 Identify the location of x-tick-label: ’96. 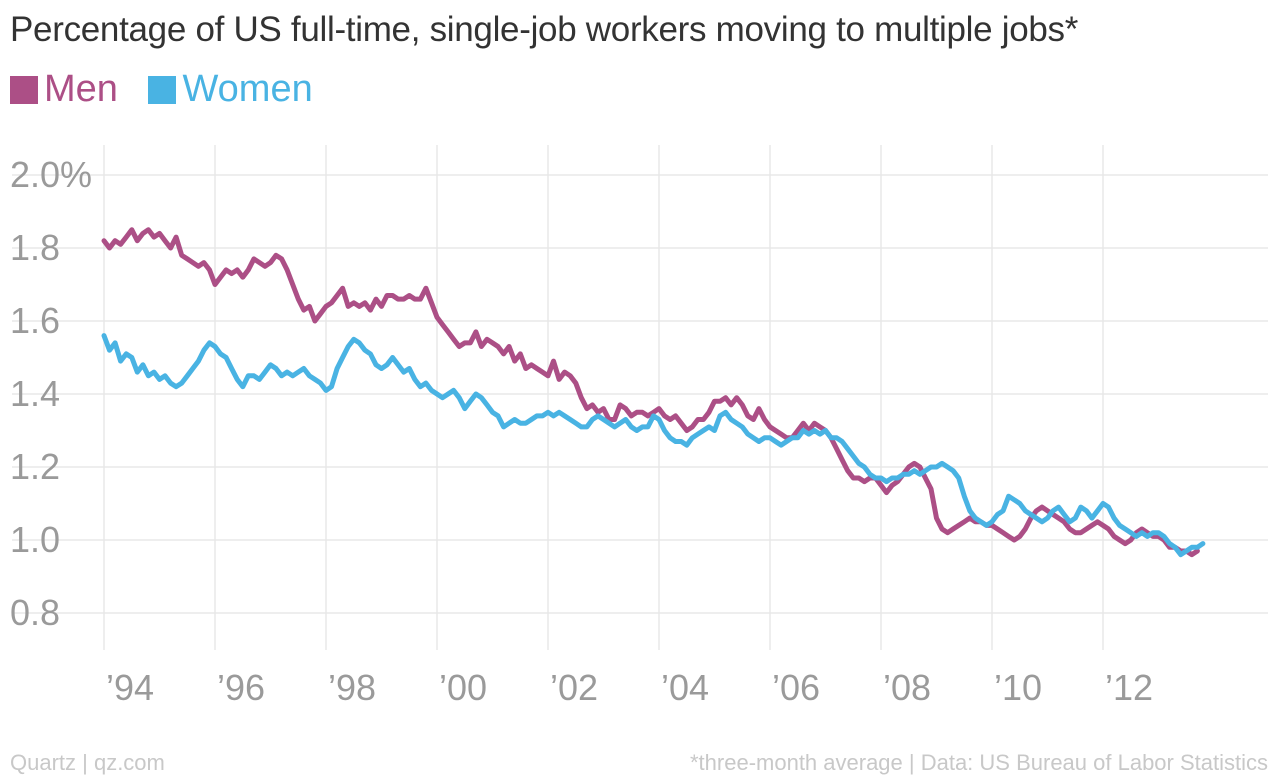
(241, 687).